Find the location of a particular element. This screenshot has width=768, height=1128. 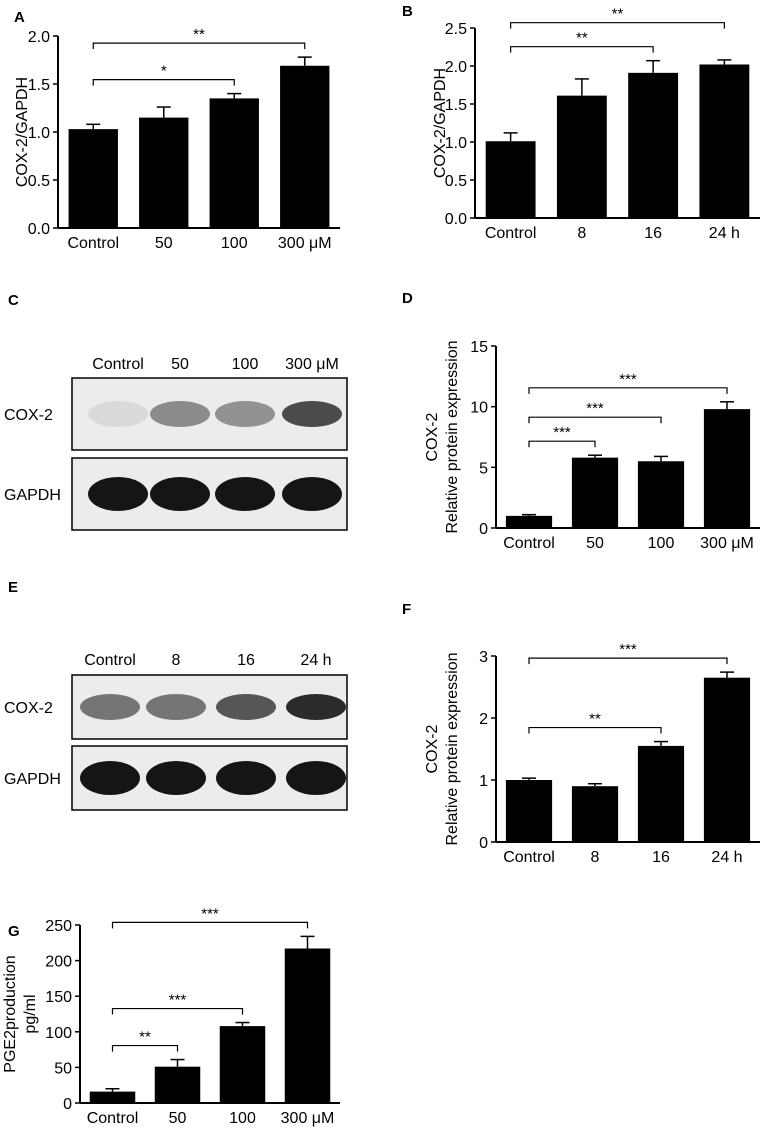

y-tick-label: 2 is located at coordinates (483, 719).